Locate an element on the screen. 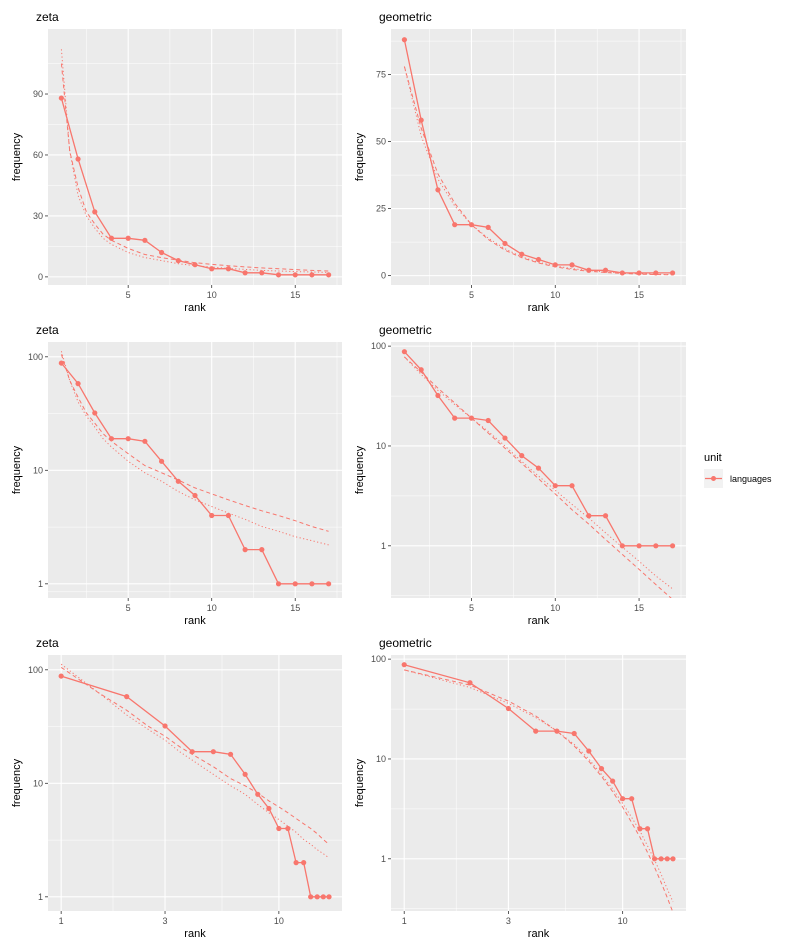 The height and width of the screenshot is (951, 793). chart-panel-5: 1 10 100 1 3 10 zeta rank frequency is located at coordinates (176, 788).